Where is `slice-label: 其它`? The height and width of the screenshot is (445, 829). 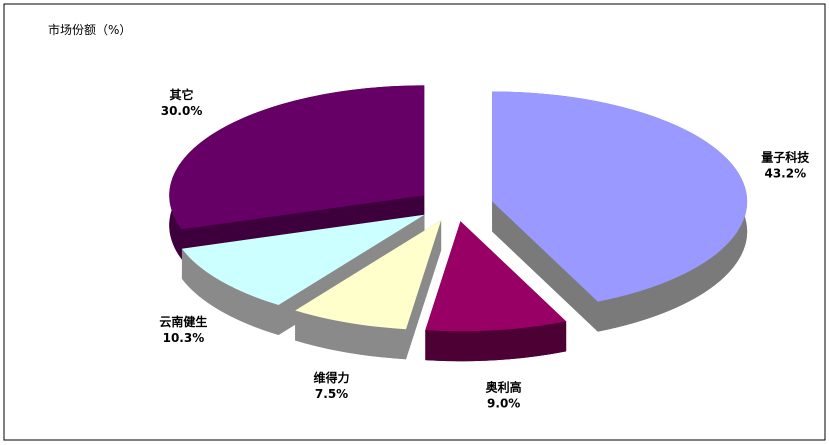 slice-label: 其它 is located at coordinates (182, 94).